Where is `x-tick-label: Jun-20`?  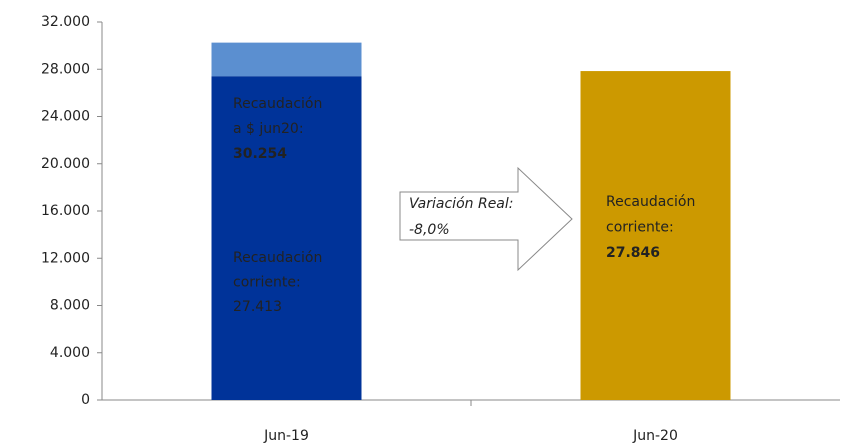
x-tick-label: Jun-20 is located at coordinates (655, 436).